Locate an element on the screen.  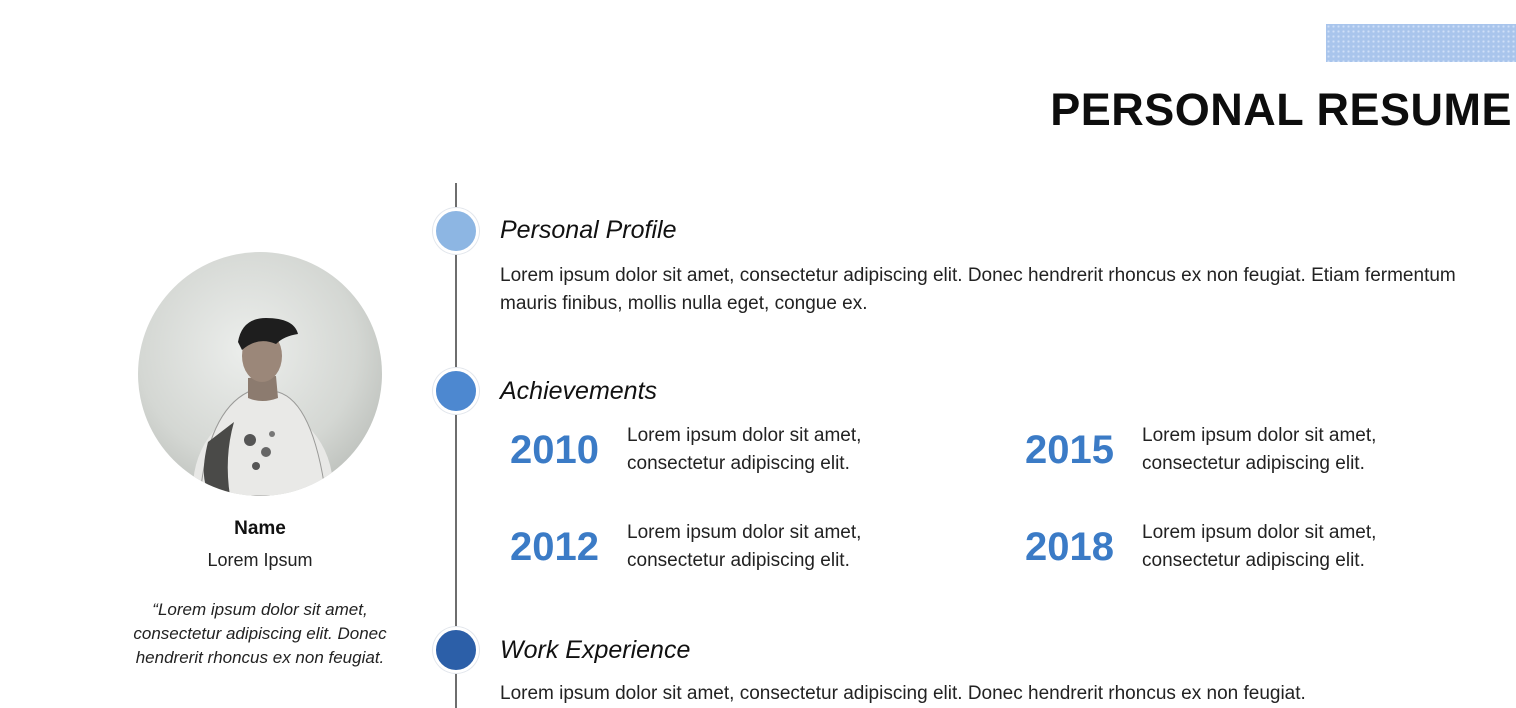
achievement-year: 2012 is located at coordinates (554, 546).